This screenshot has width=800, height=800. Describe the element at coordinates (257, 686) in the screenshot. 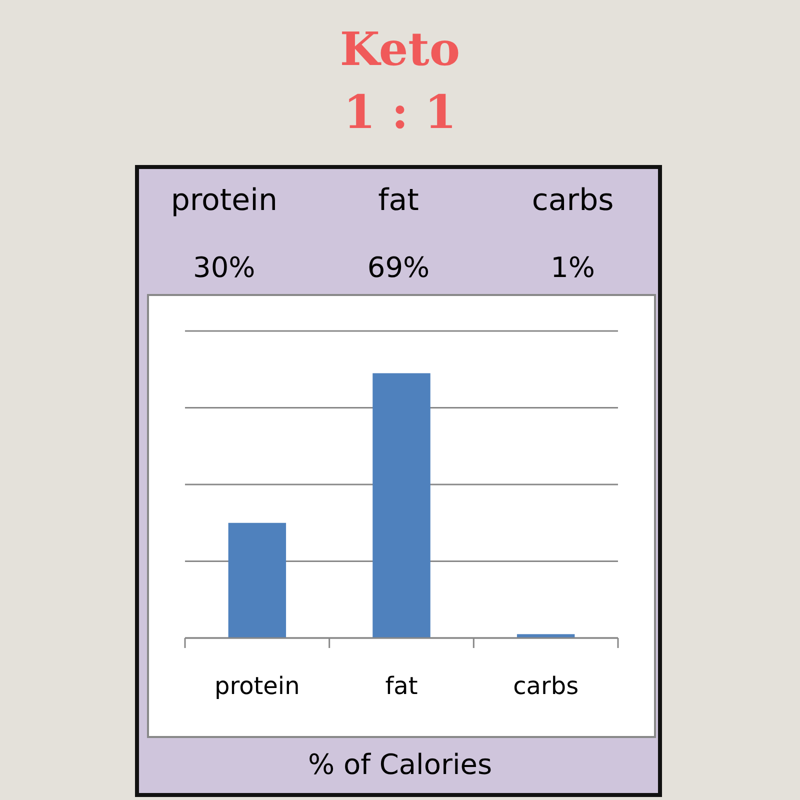

I see `category-label: protein` at that location.